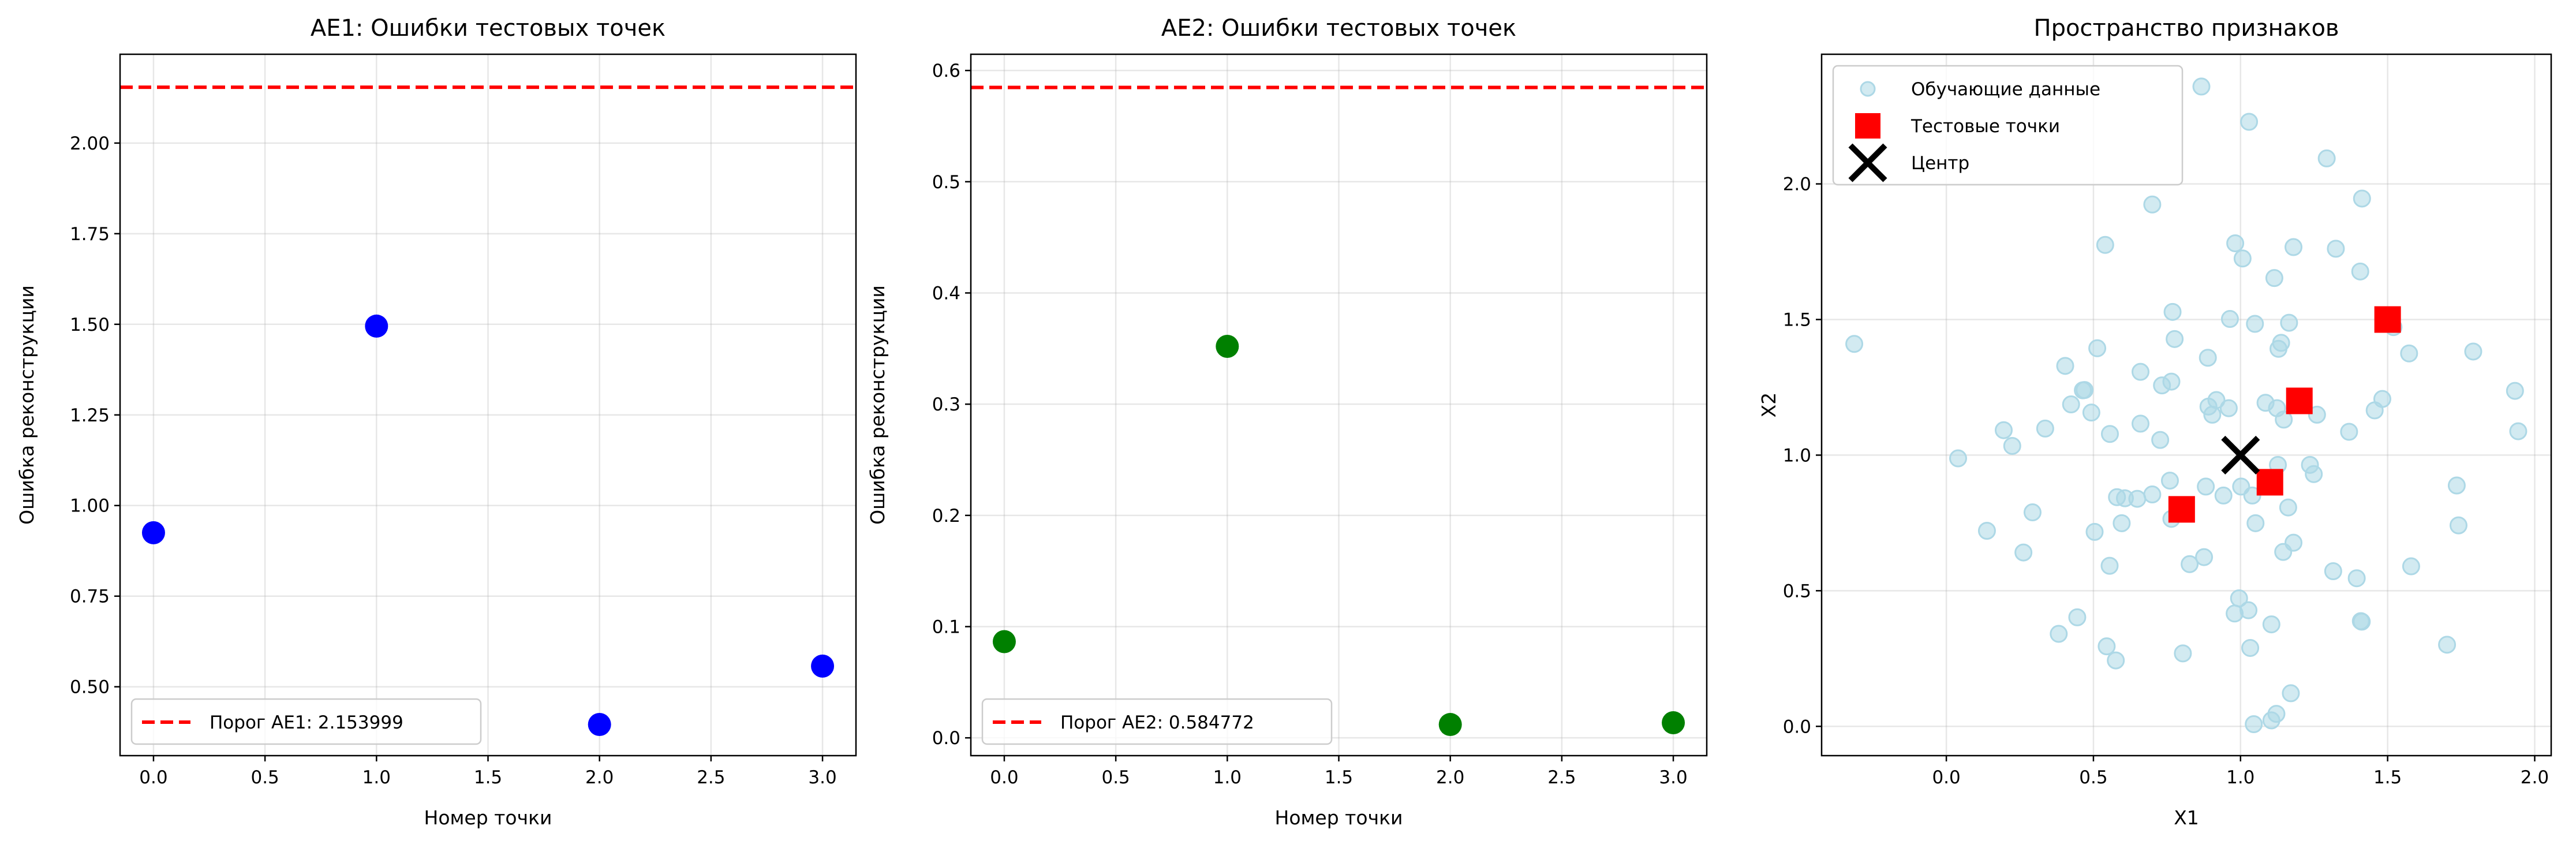 This screenshot has width=2576, height=848. What do you see at coordinates (90, 596) in the screenshot?
I see `y-tick-label: 0.75` at bounding box center [90, 596].